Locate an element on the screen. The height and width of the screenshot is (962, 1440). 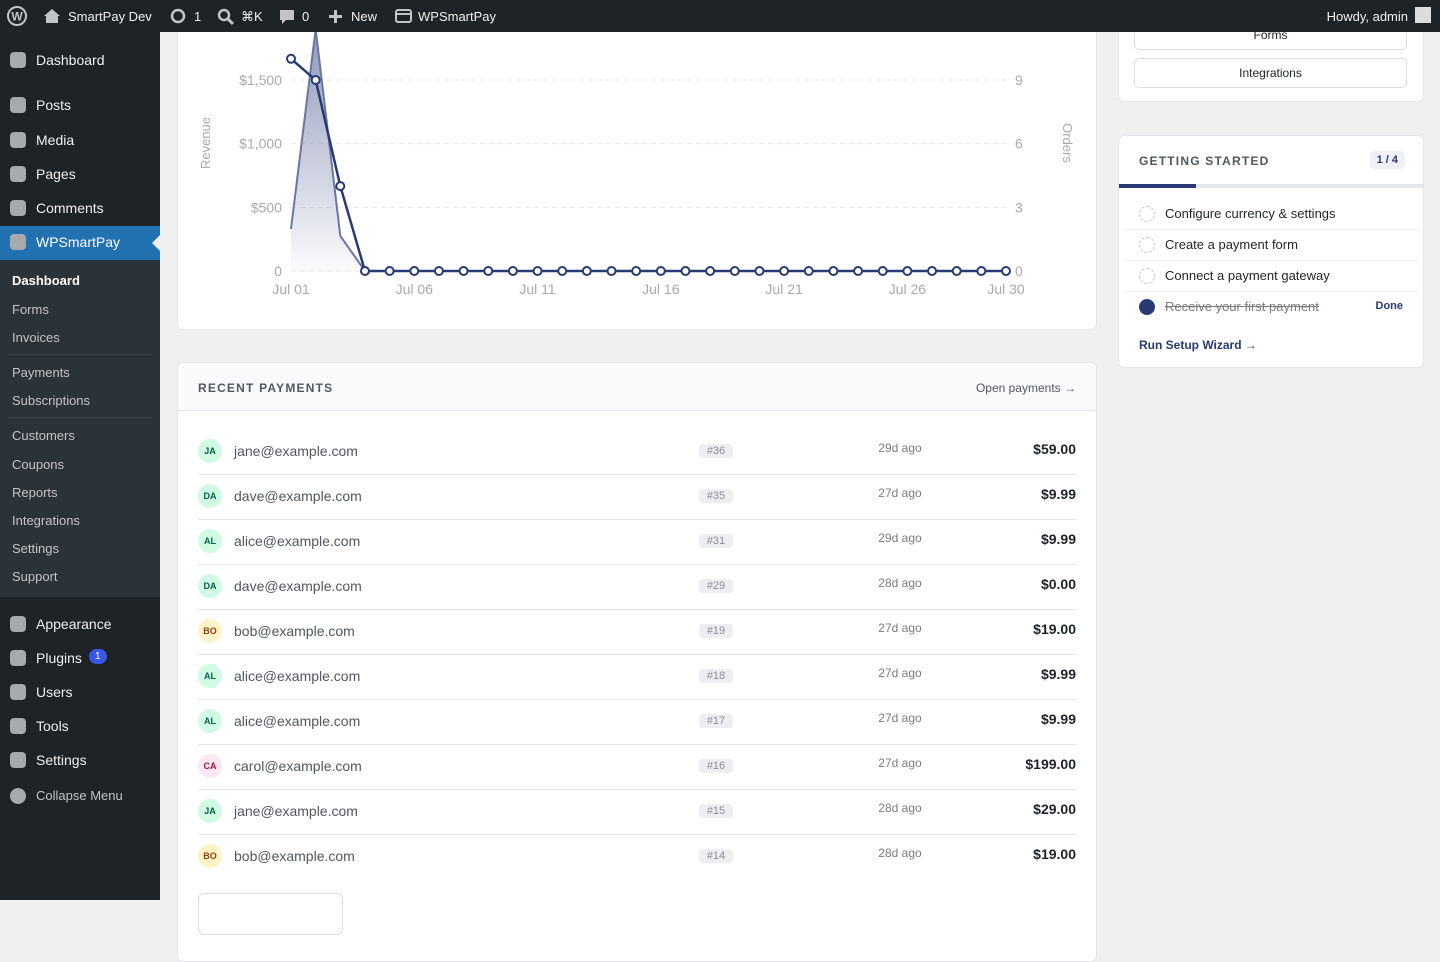
amount: $9.99 is located at coordinates (1058, 674).